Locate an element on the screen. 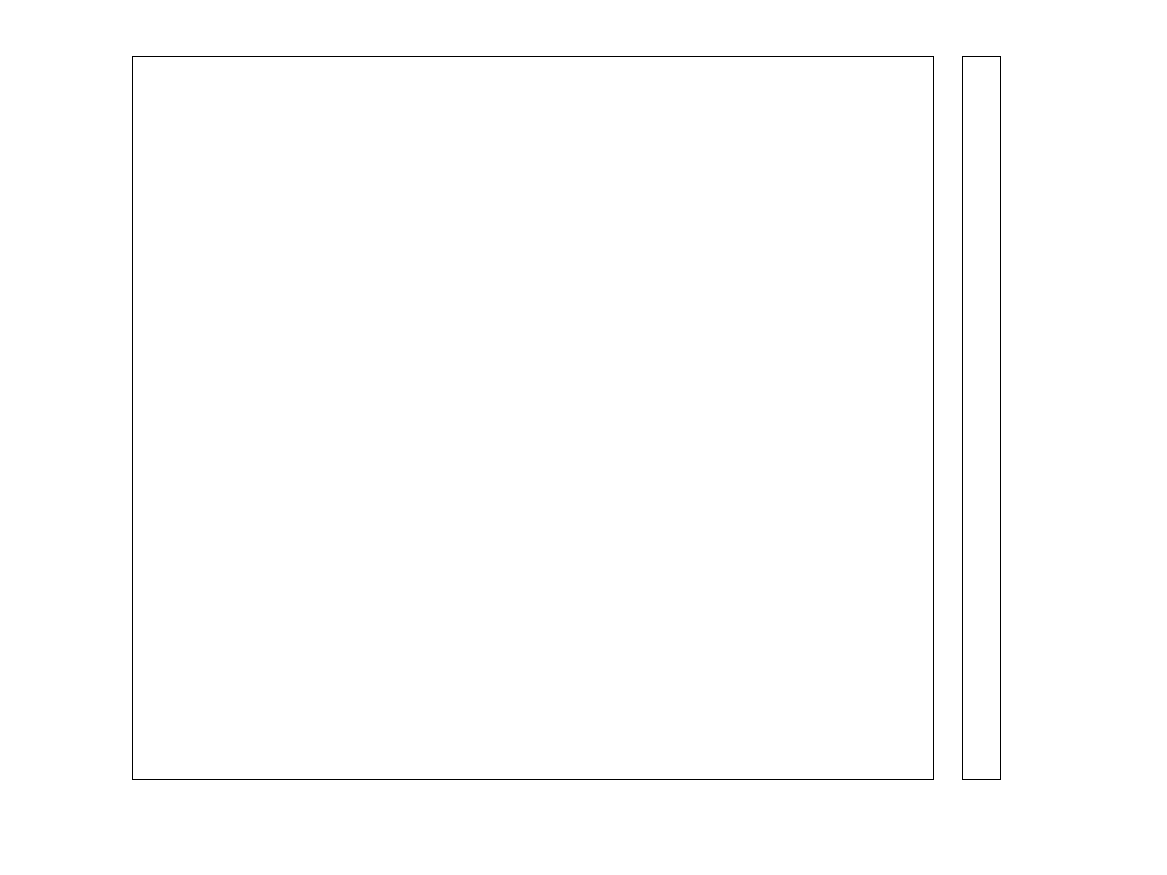  colorbar is located at coordinates (981, 418).